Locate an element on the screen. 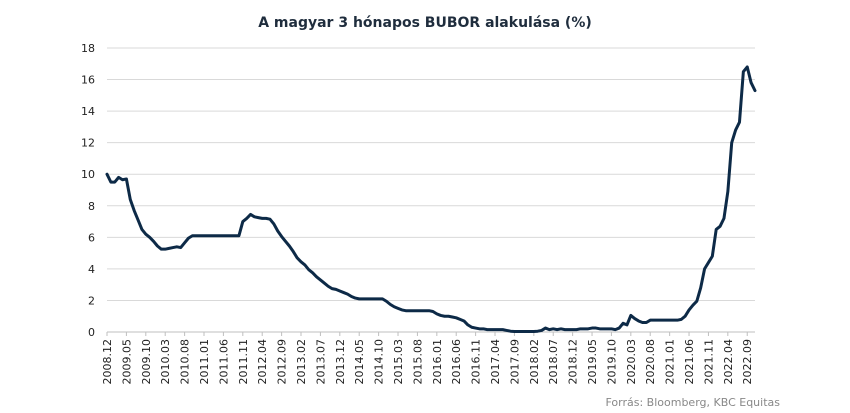 The image size is (850, 413). y-tick-label: 4 is located at coordinates (91, 269).